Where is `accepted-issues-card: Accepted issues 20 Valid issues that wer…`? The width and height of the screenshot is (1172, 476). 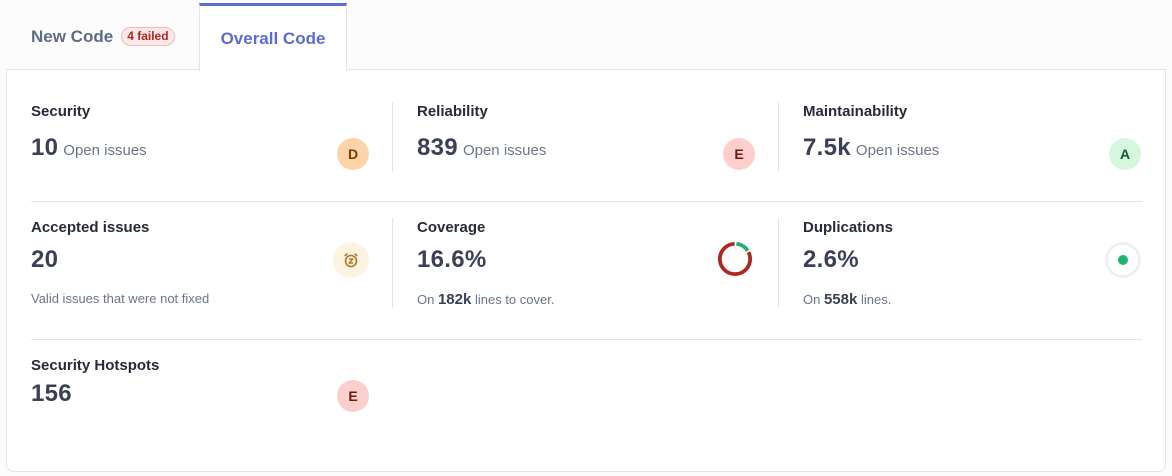 accepted-issues-card: Accepted issues 20 Valid issues that wer… is located at coordinates (201, 262).